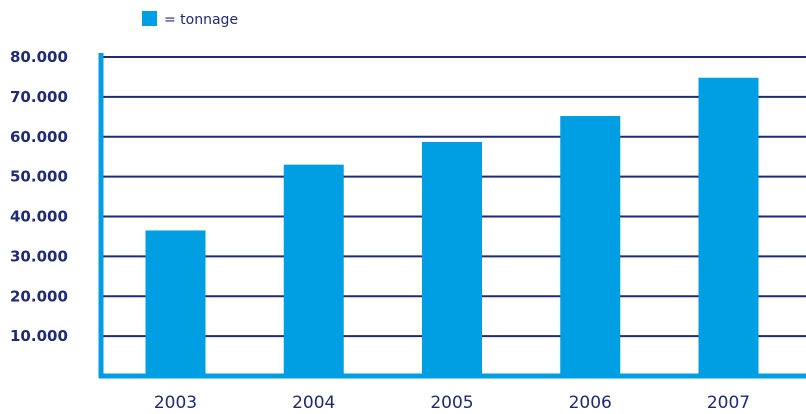 Image resolution: width=806 pixels, height=414 pixels. What do you see at coordinates (452, 258) in the screenshot?
I see `bar-2005` at bounding box center [452, 258].